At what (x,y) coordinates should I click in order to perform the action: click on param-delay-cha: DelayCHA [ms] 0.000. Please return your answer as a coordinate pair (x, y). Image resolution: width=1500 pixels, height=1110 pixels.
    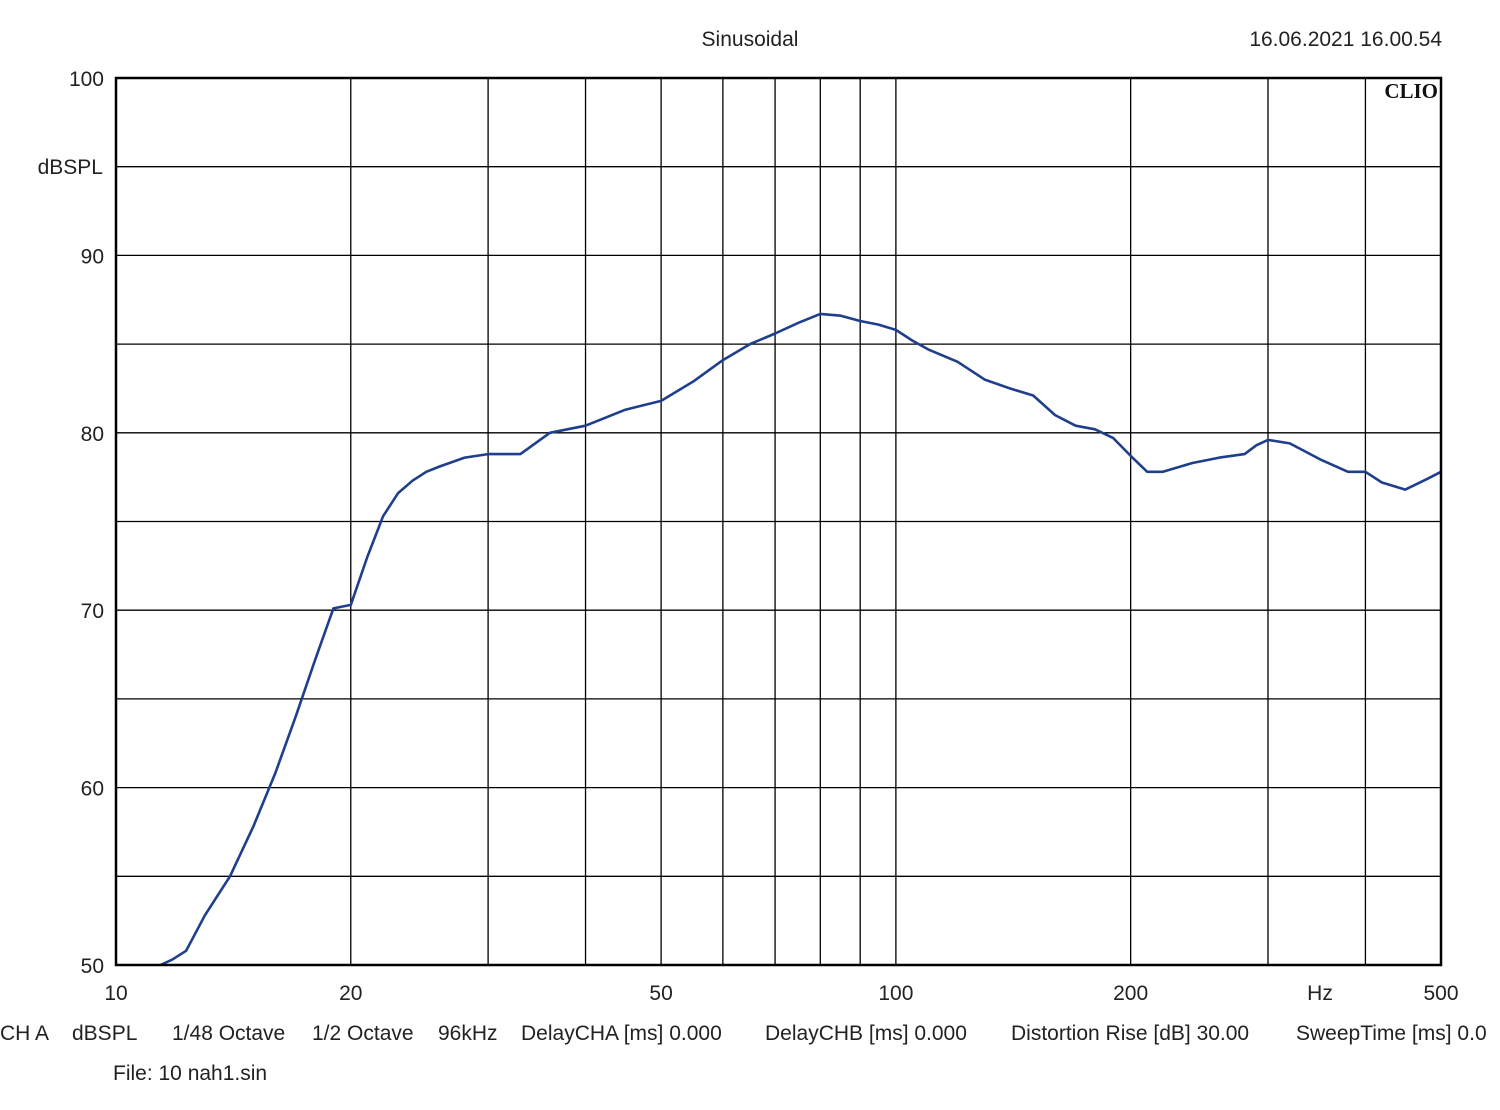
    Looking at the image, I should click on (621, 1033).